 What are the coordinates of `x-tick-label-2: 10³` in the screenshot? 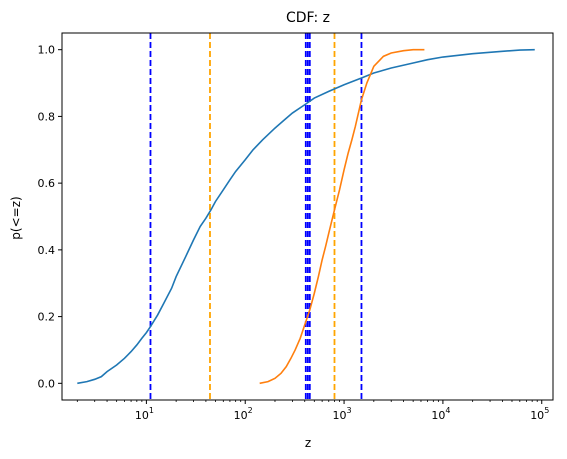 It's located at (342, 414).